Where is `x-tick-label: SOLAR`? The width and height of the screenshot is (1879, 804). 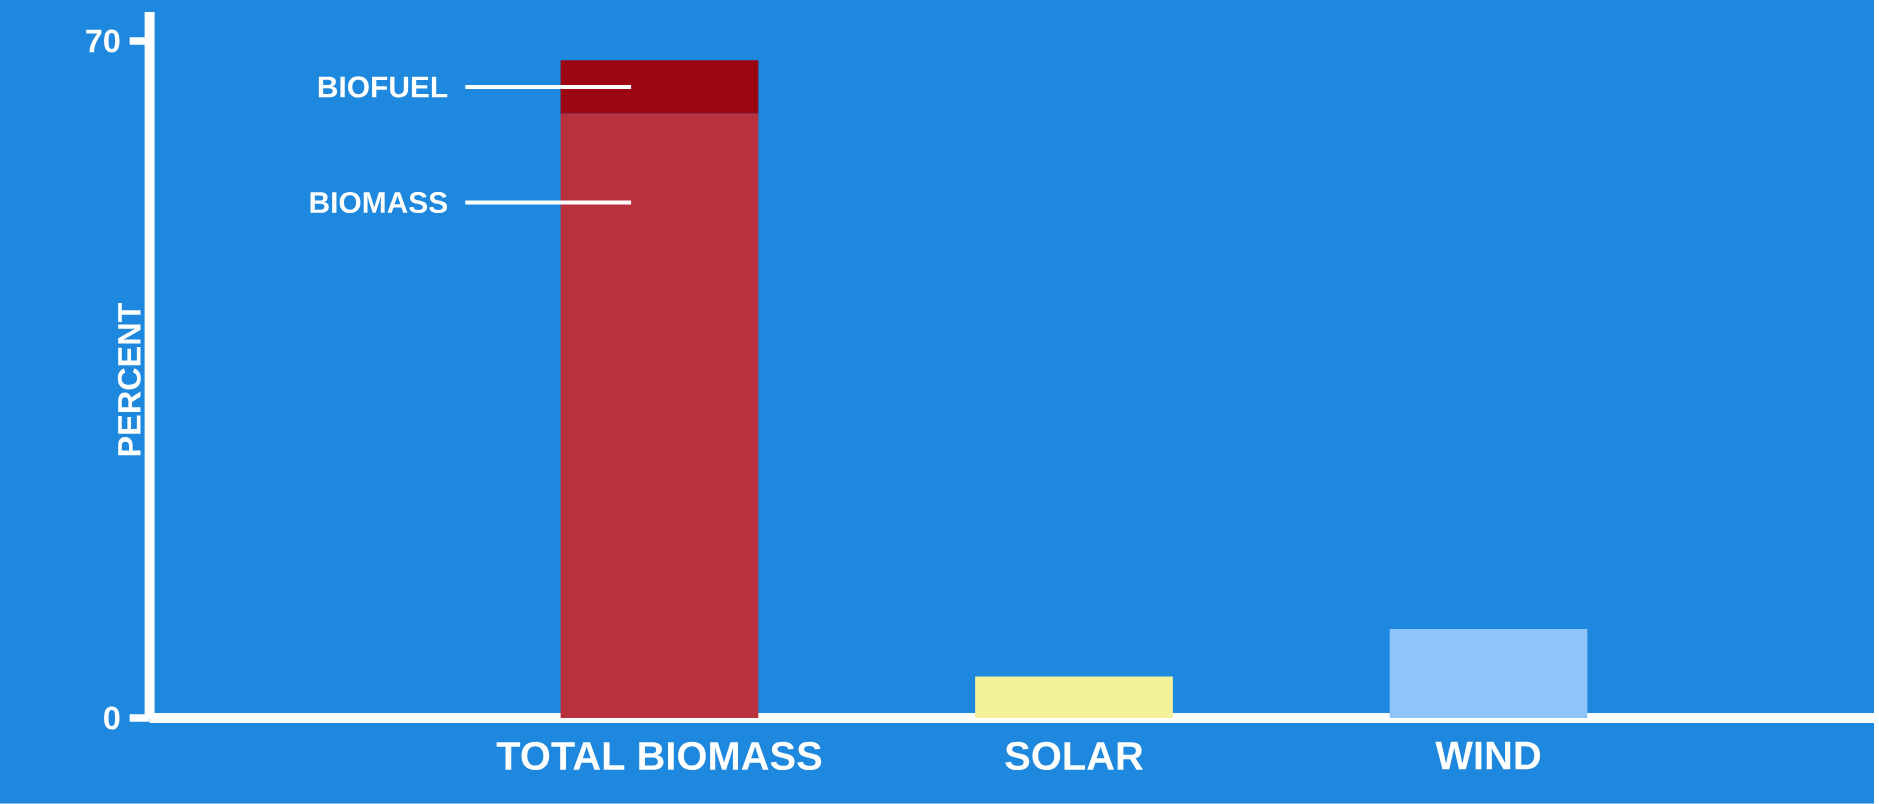
x-tick-label: SOLAR is located at coordinates (1074, 756).